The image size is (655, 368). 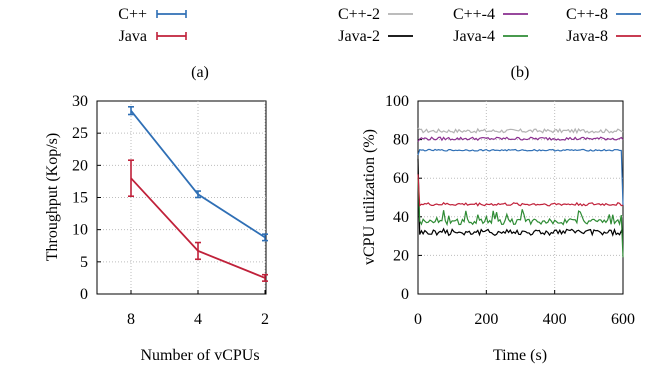 I want to click on legend-b-label-cpp2: C++-2, so click(x=359, y=14).